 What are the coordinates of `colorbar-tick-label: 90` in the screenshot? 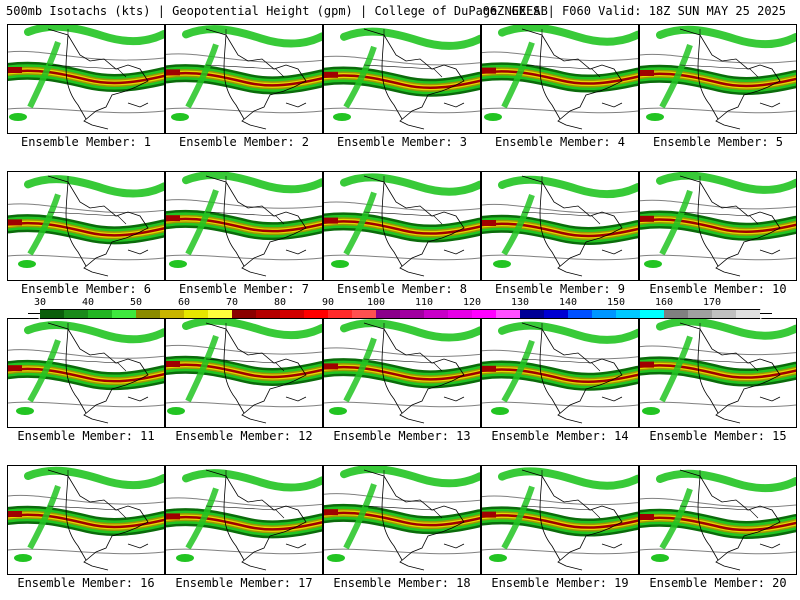 It's located at (328, 302).